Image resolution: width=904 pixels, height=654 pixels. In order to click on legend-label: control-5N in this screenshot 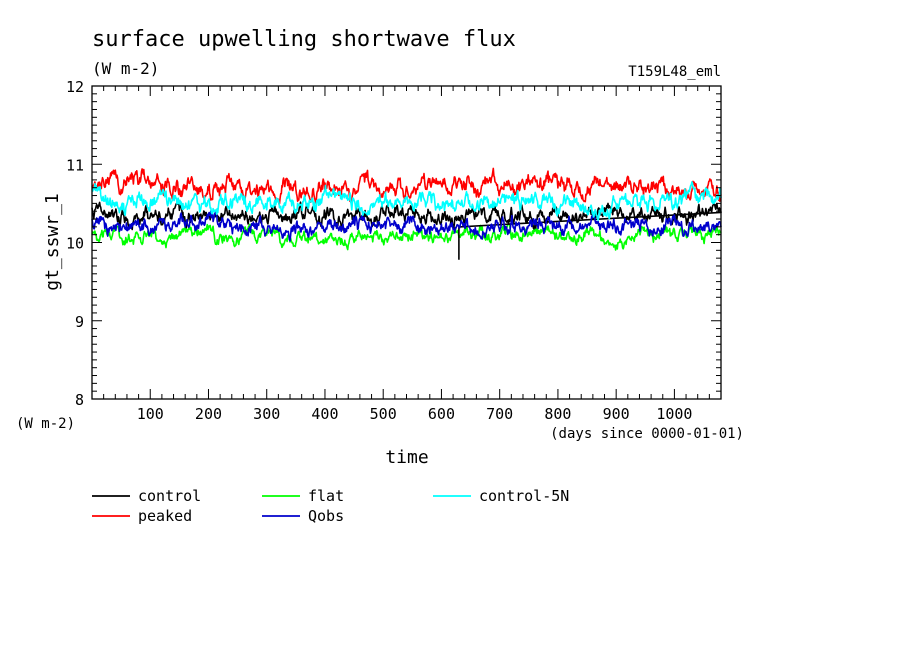, I will do `click(524, 496)`.